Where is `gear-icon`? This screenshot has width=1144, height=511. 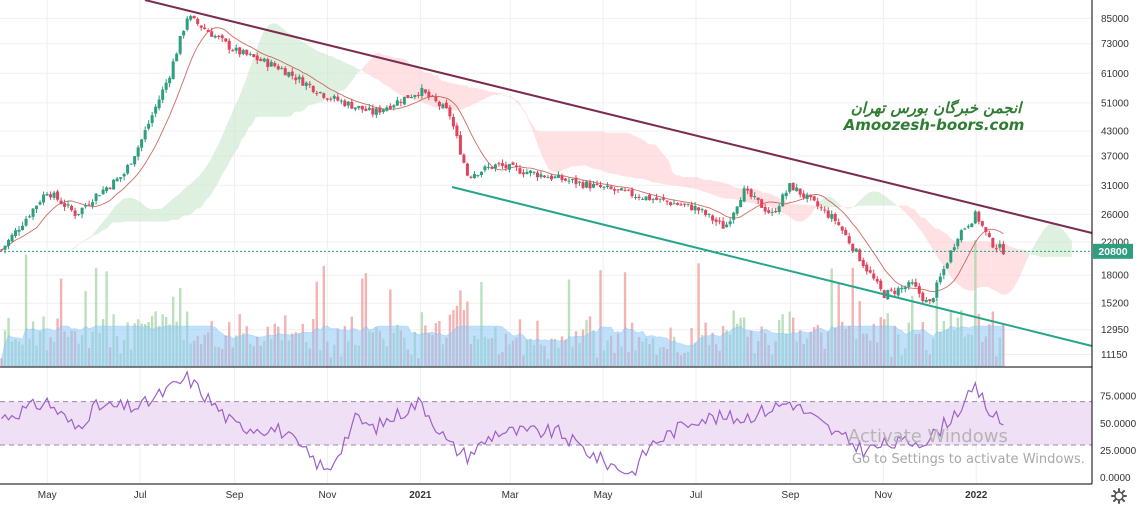 gear-icon is located at coordinates (1119, 496).